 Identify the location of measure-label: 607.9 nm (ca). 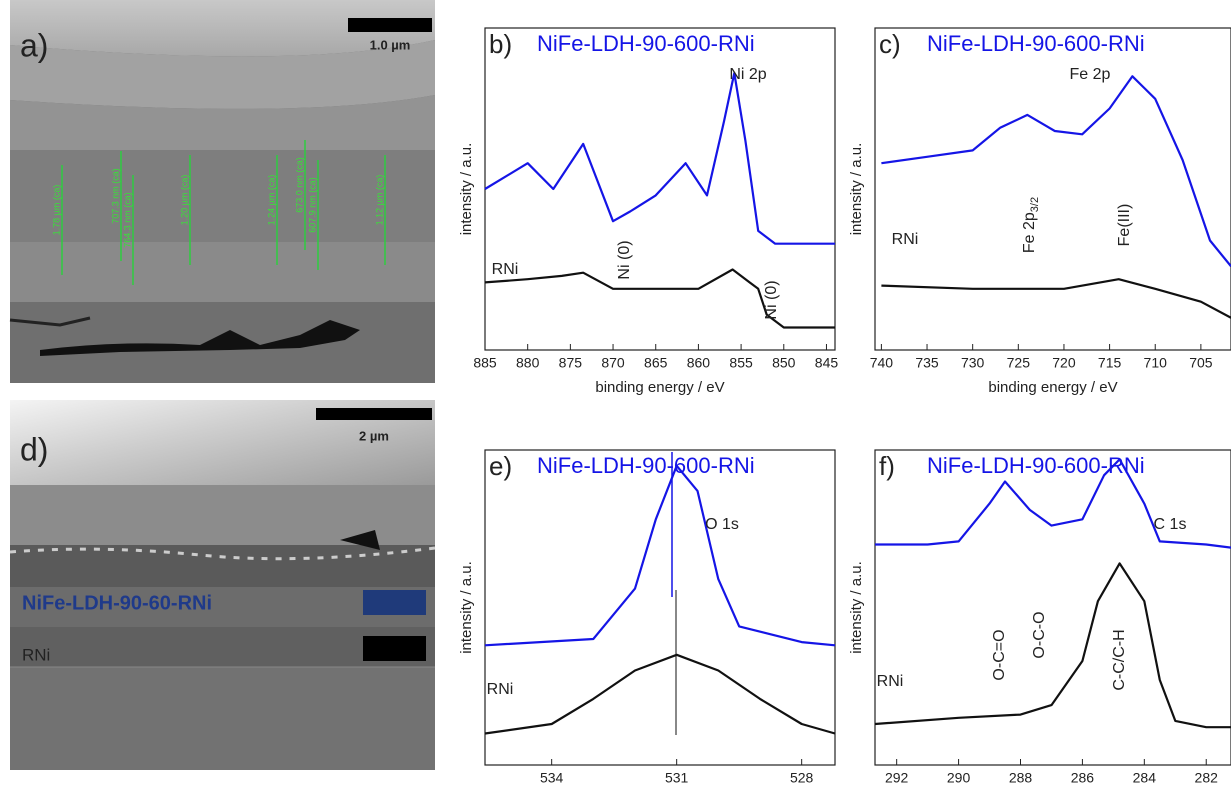
(312, 205).